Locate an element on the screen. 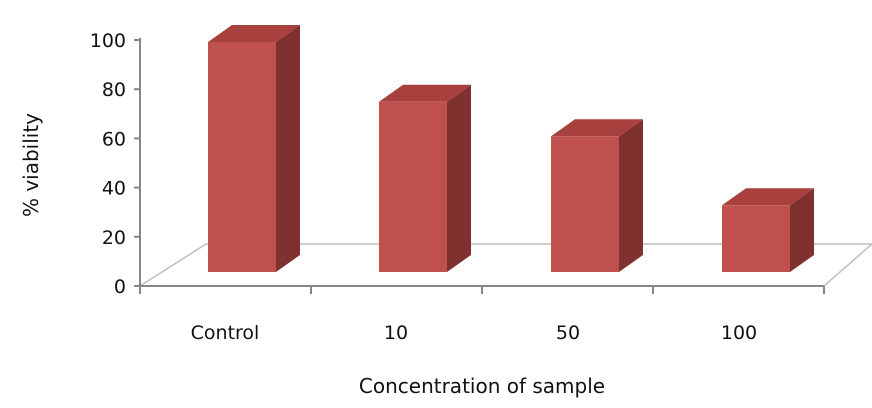 This screenshot has width=872, height=408. x-category-label: 50 is located at coordinates (568, 333).